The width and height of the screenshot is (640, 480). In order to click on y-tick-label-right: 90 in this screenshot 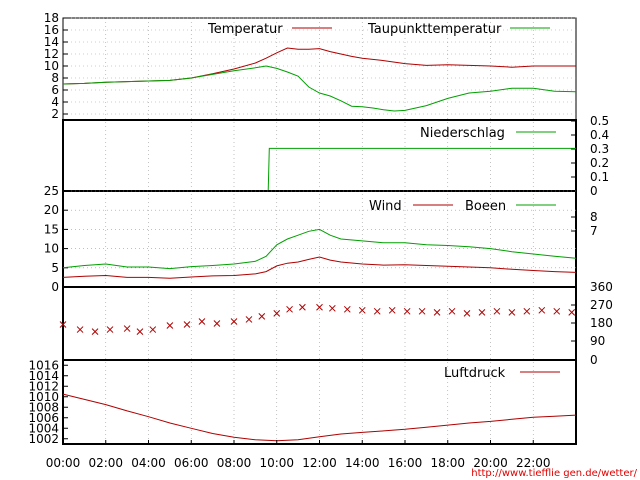, I will do `click(597, 341)`.